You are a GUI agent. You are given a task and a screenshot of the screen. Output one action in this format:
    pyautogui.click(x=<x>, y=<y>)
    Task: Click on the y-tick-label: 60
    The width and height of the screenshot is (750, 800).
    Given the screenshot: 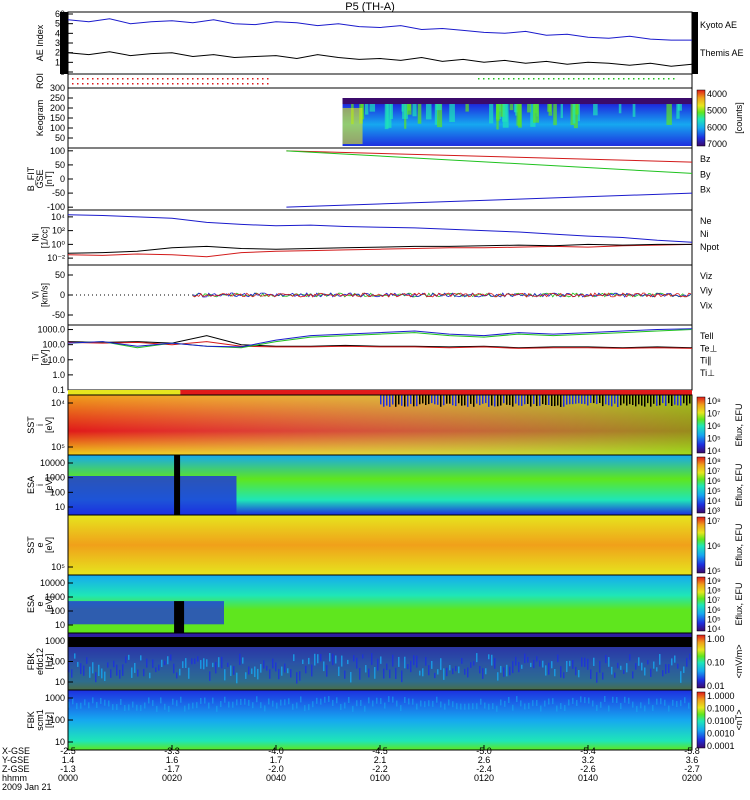 What is the action you would take?
    pyautogui.click(x=60, y=14)
    